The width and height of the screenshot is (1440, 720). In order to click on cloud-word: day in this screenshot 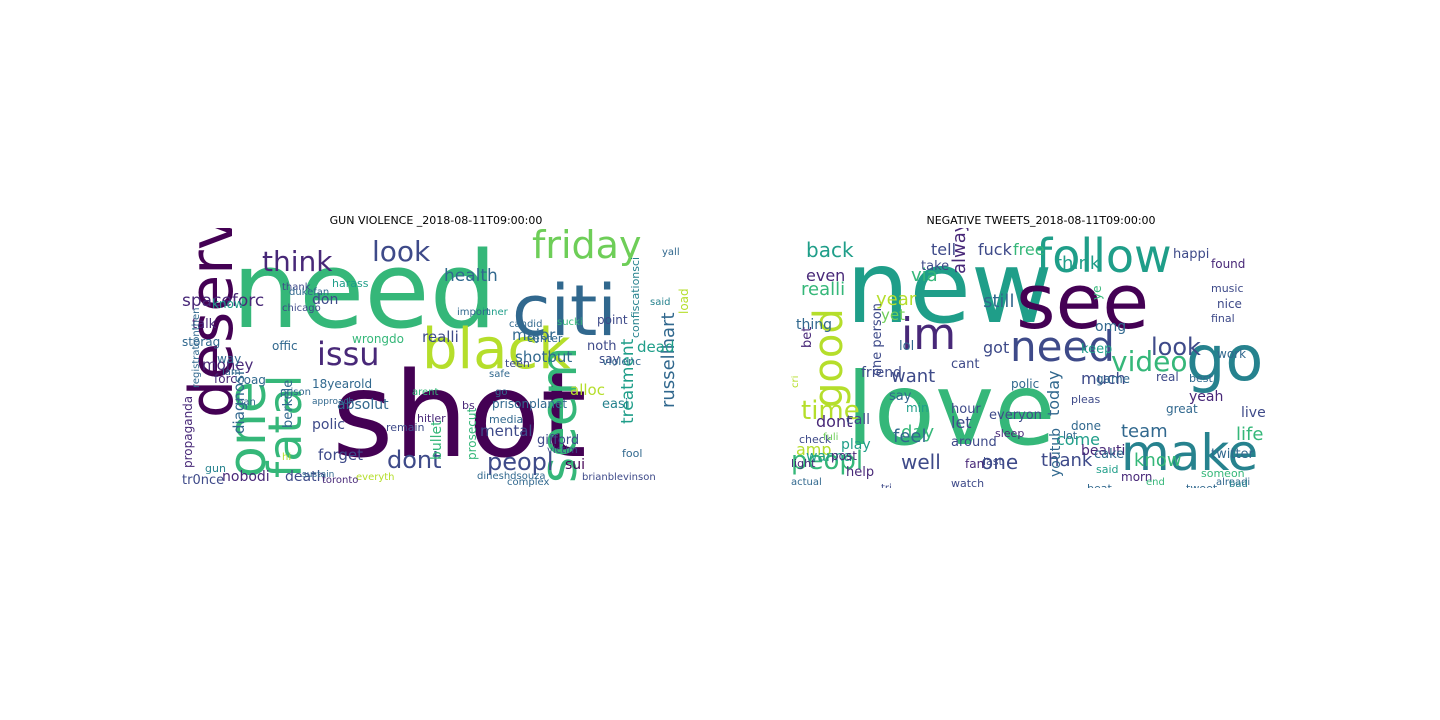, I will do `click(918, 432)`.